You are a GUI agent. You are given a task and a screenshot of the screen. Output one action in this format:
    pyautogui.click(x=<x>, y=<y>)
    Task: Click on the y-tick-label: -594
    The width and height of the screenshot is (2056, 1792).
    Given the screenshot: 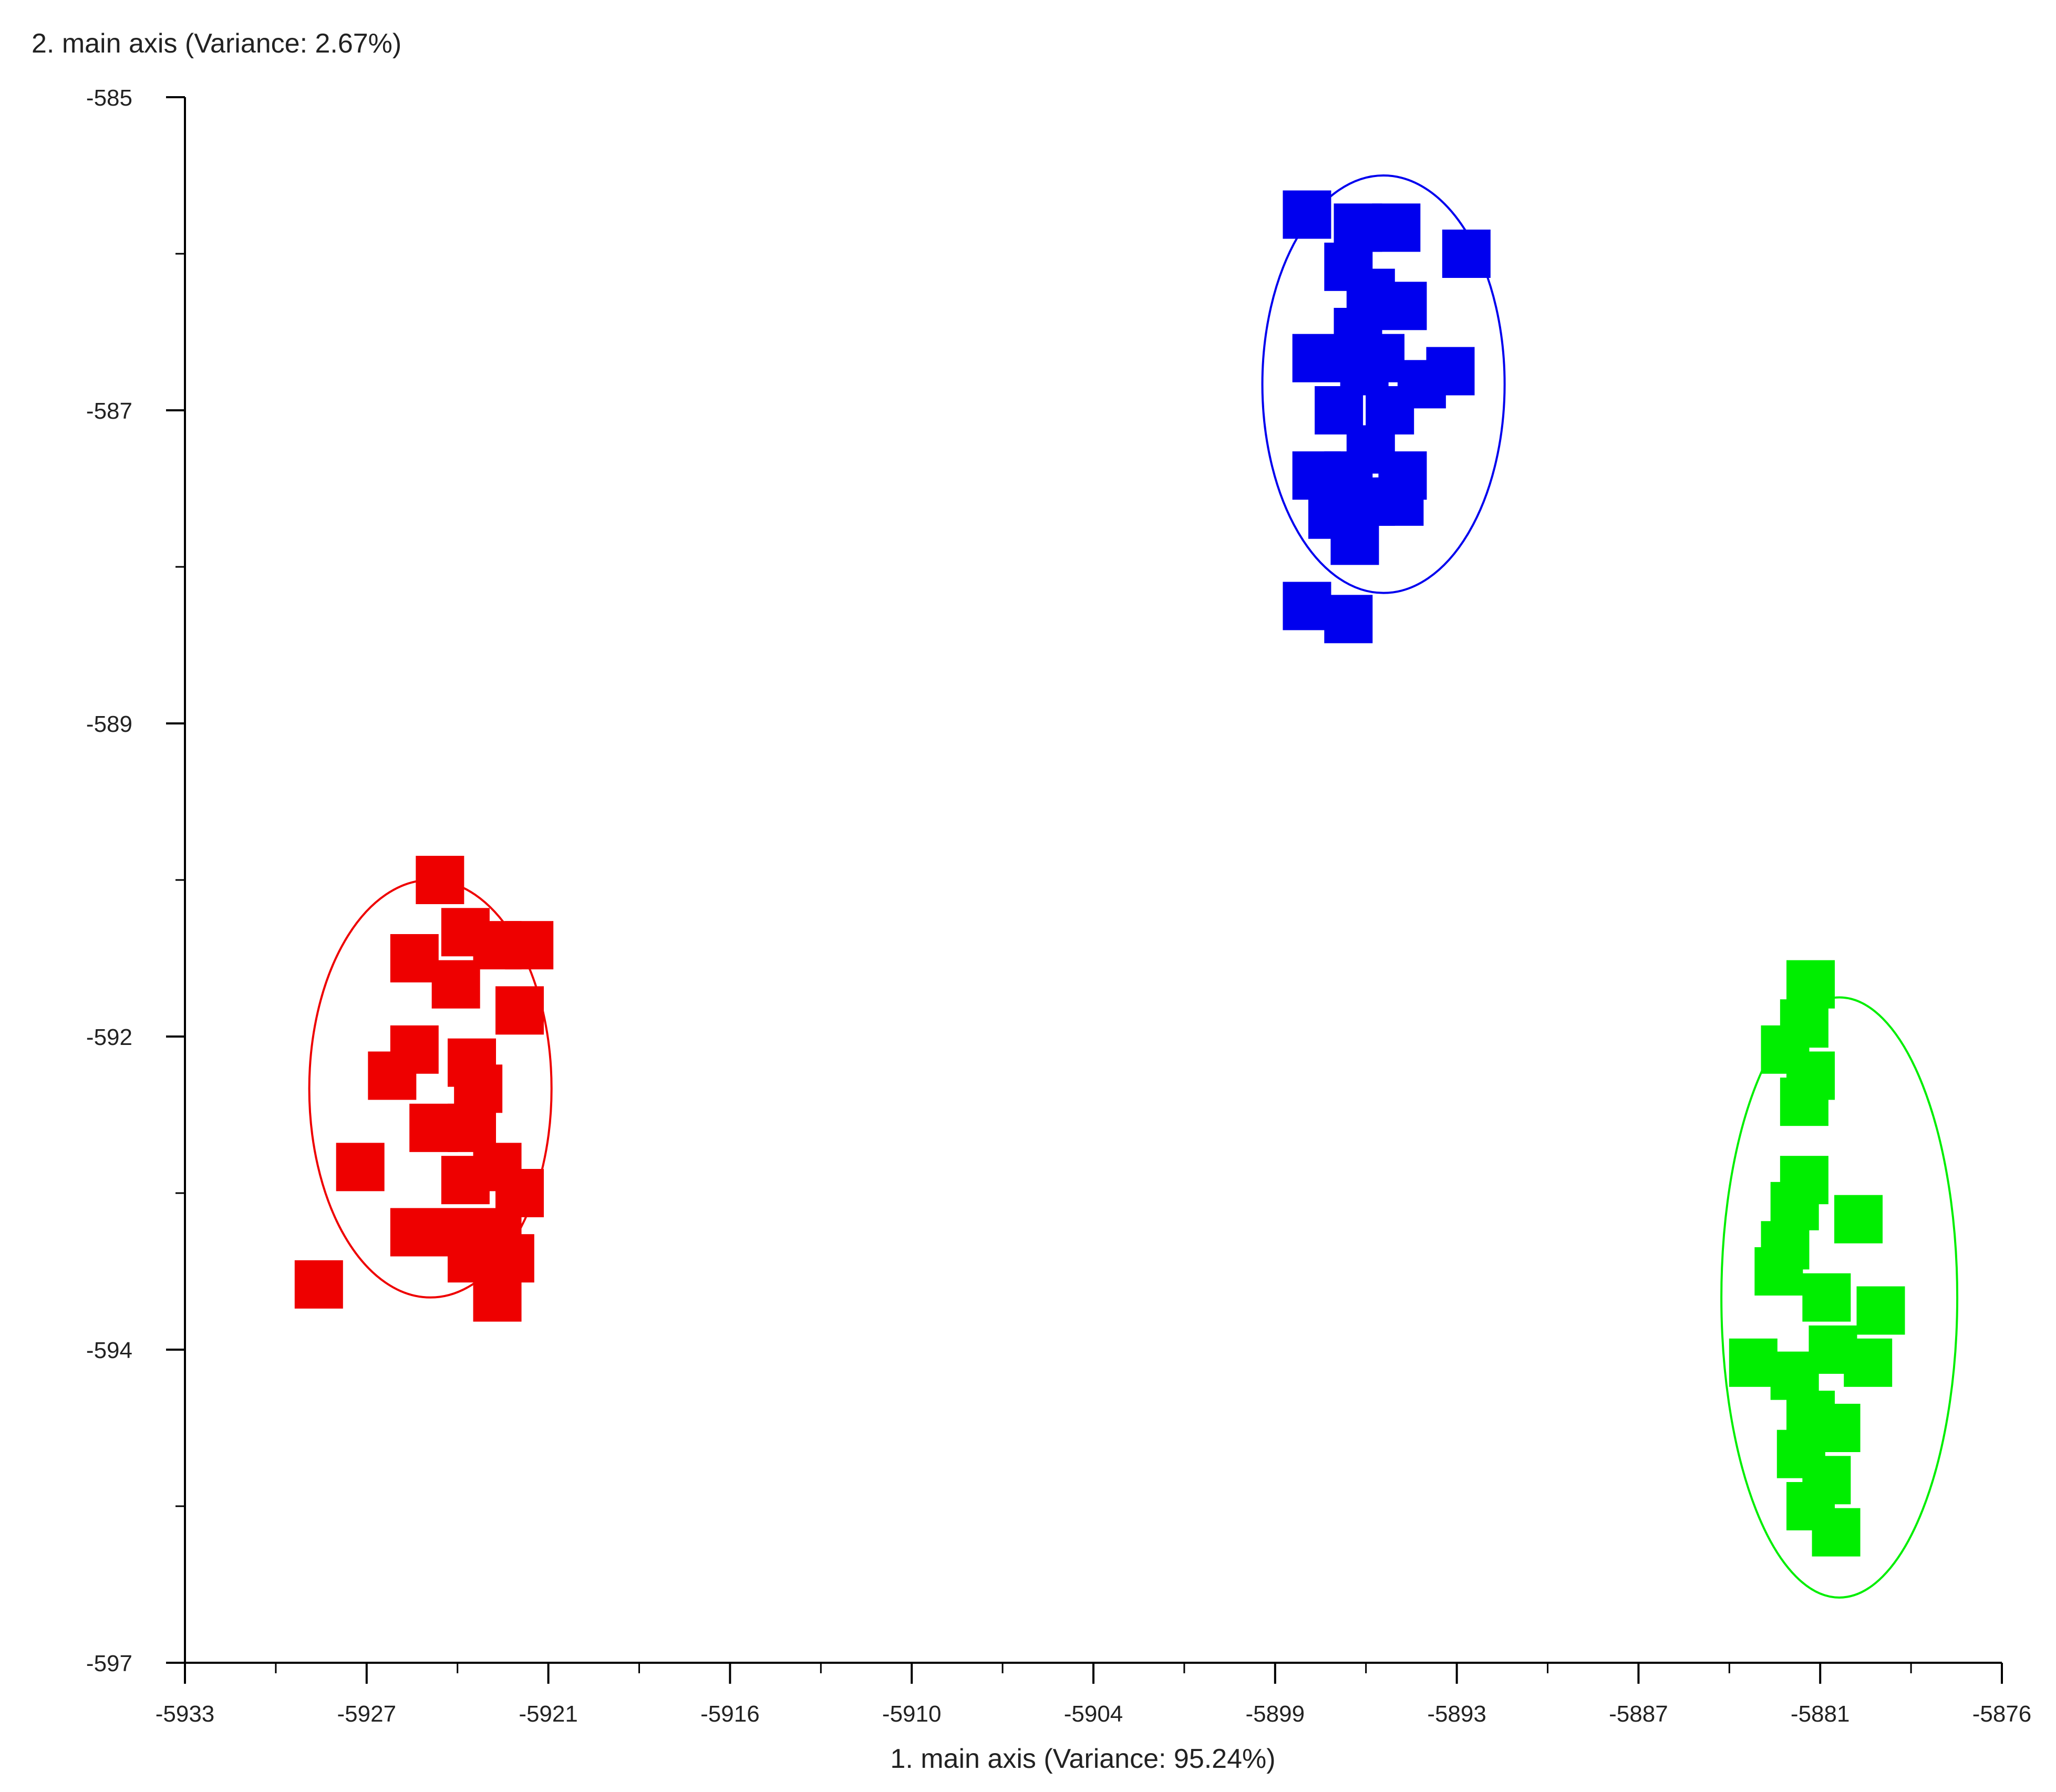 What is the action you would take?
    pyautogui.click(x=109, y=1350)
    